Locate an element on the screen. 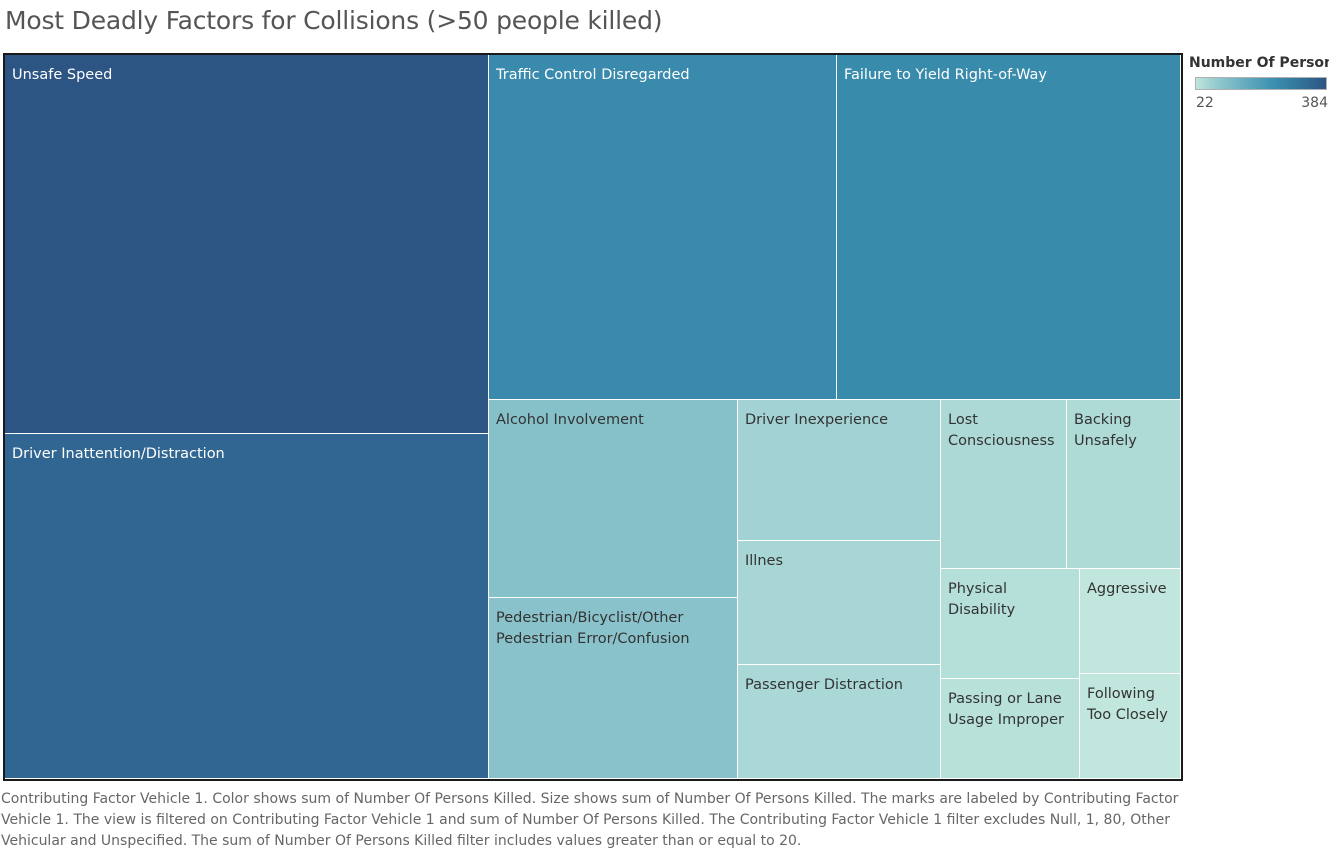 The width and height of the screenshot is (1332, 852). treemap-tile-label: Following Too Closely is located at coordinates (1127, 704).